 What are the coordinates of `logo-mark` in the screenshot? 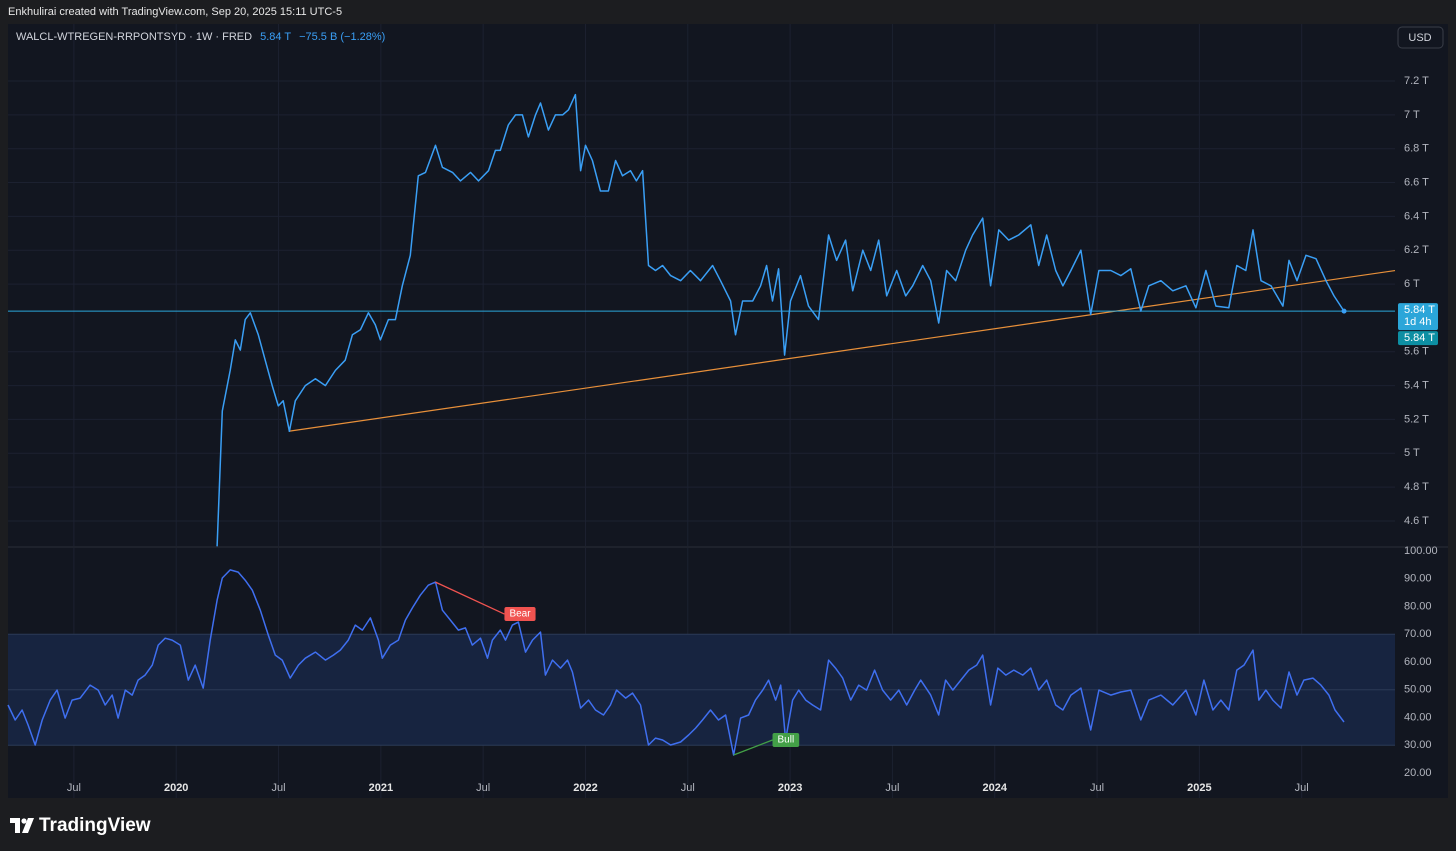 It's located at (15, 825).